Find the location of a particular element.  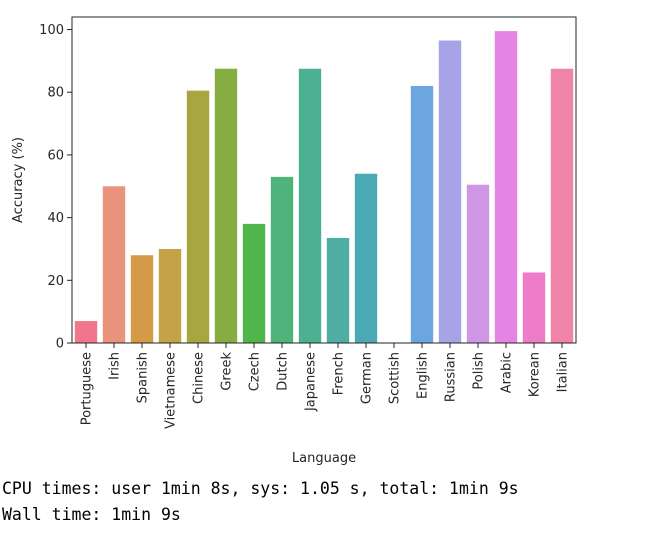

bar-chinese is located at coordinates (198, 216).